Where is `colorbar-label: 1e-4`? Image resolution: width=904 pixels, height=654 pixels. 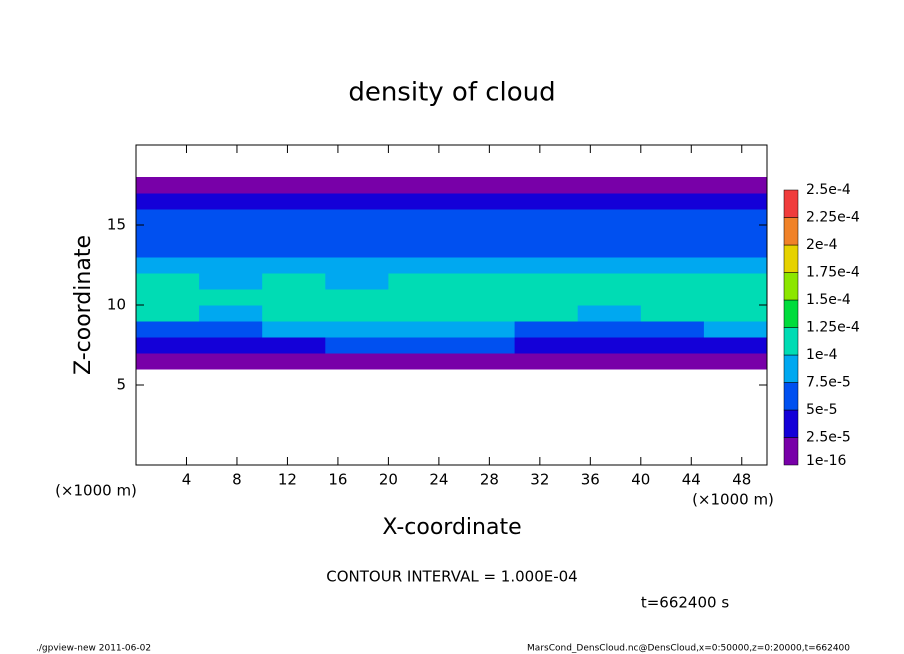 colorbar-label: 1e-4 is located at coordinates (822, 355).